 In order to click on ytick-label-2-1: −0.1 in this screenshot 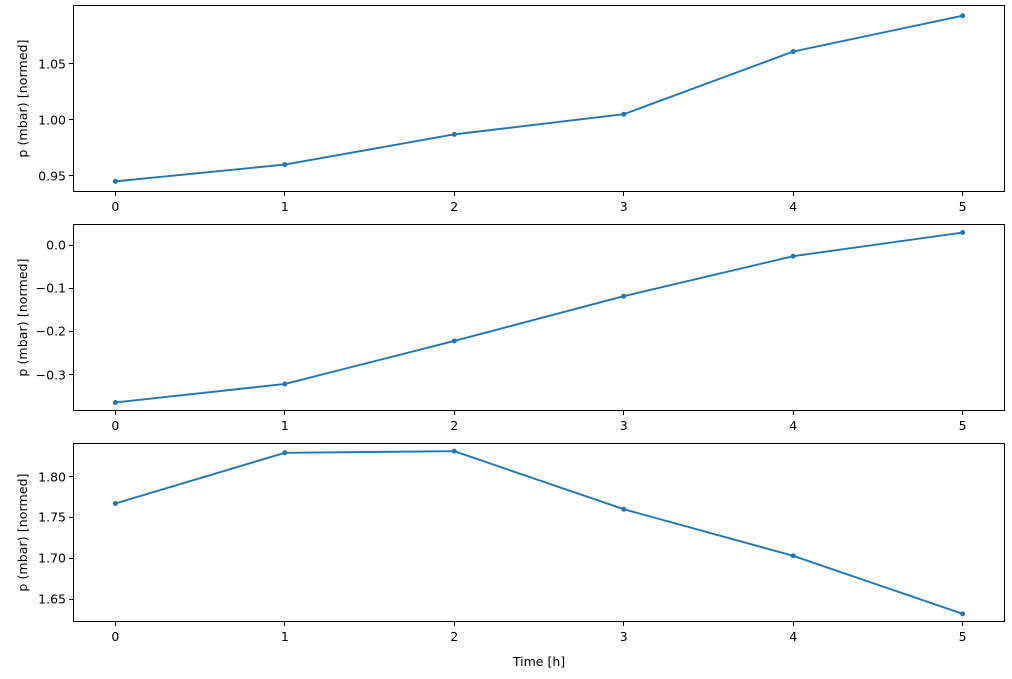, I will do `click(50, 288)`.